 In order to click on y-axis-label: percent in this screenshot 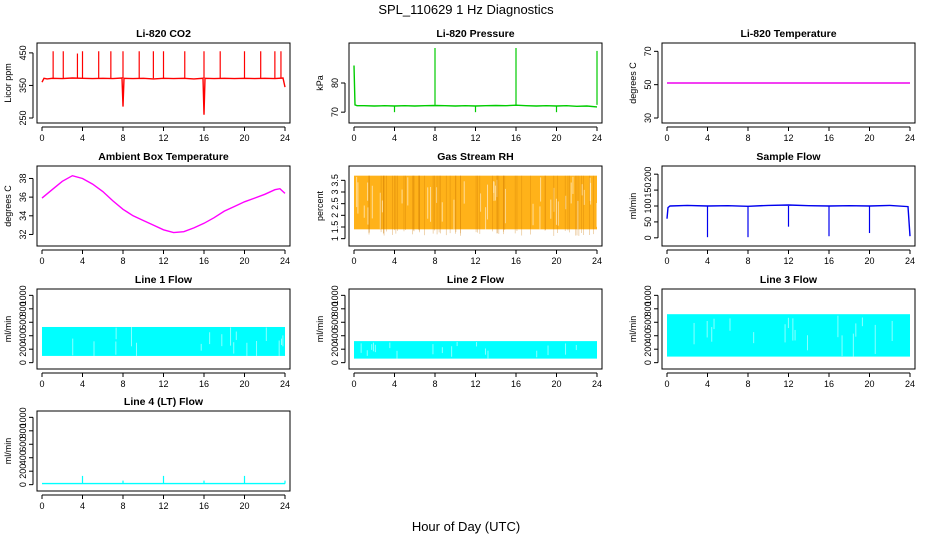, I will do `click(320, 205)`.